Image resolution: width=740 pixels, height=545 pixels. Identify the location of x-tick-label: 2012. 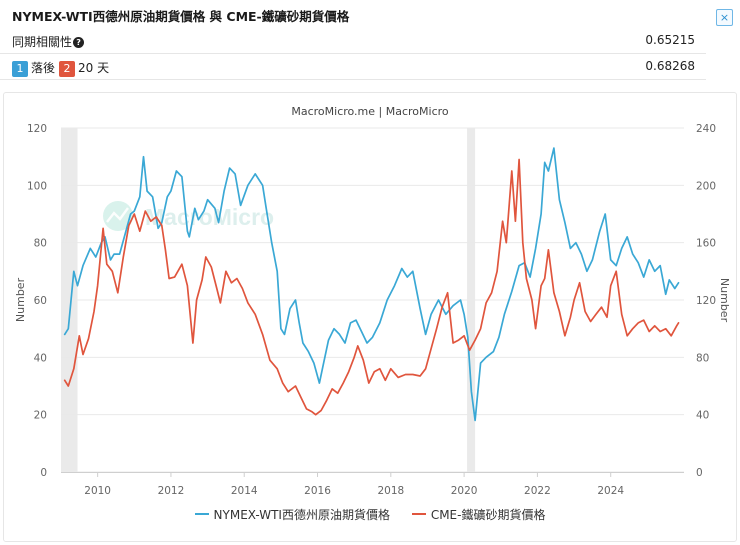
(171, 491).